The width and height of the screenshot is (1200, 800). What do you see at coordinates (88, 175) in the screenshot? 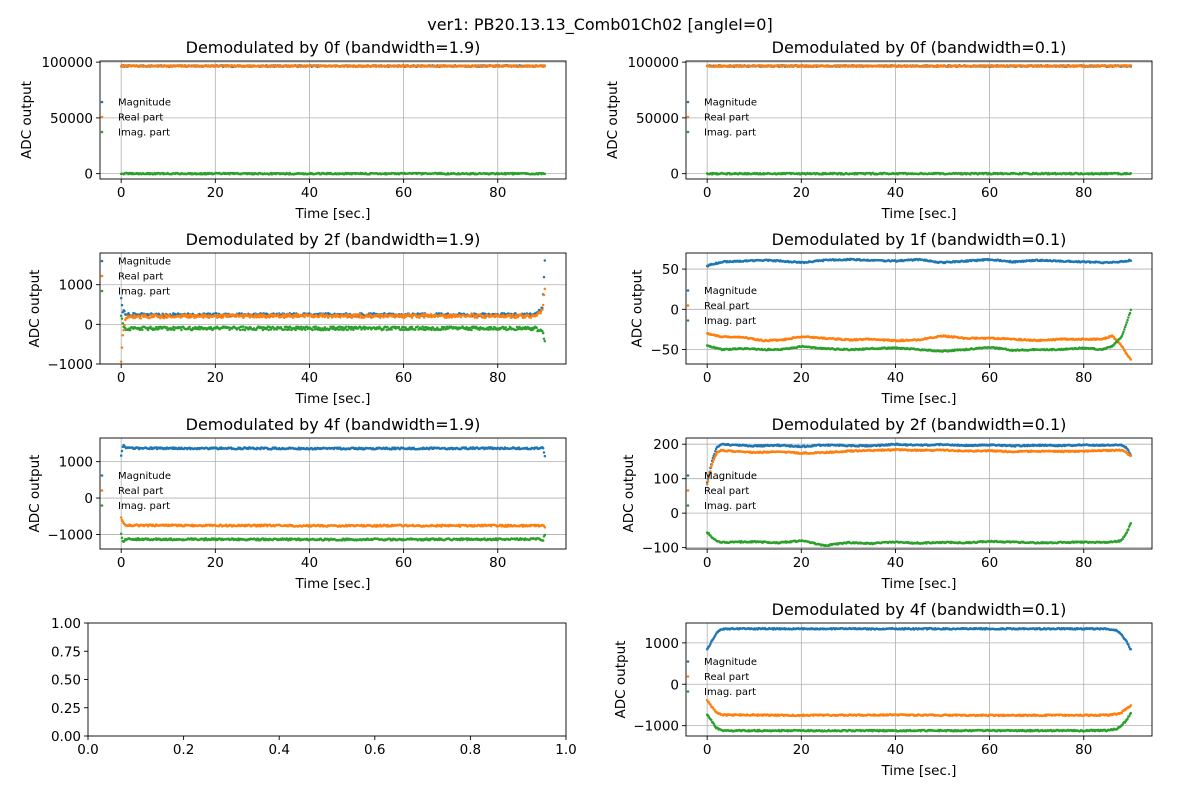
I see `y-tick-label: 0` at bounding box center [88, 175].